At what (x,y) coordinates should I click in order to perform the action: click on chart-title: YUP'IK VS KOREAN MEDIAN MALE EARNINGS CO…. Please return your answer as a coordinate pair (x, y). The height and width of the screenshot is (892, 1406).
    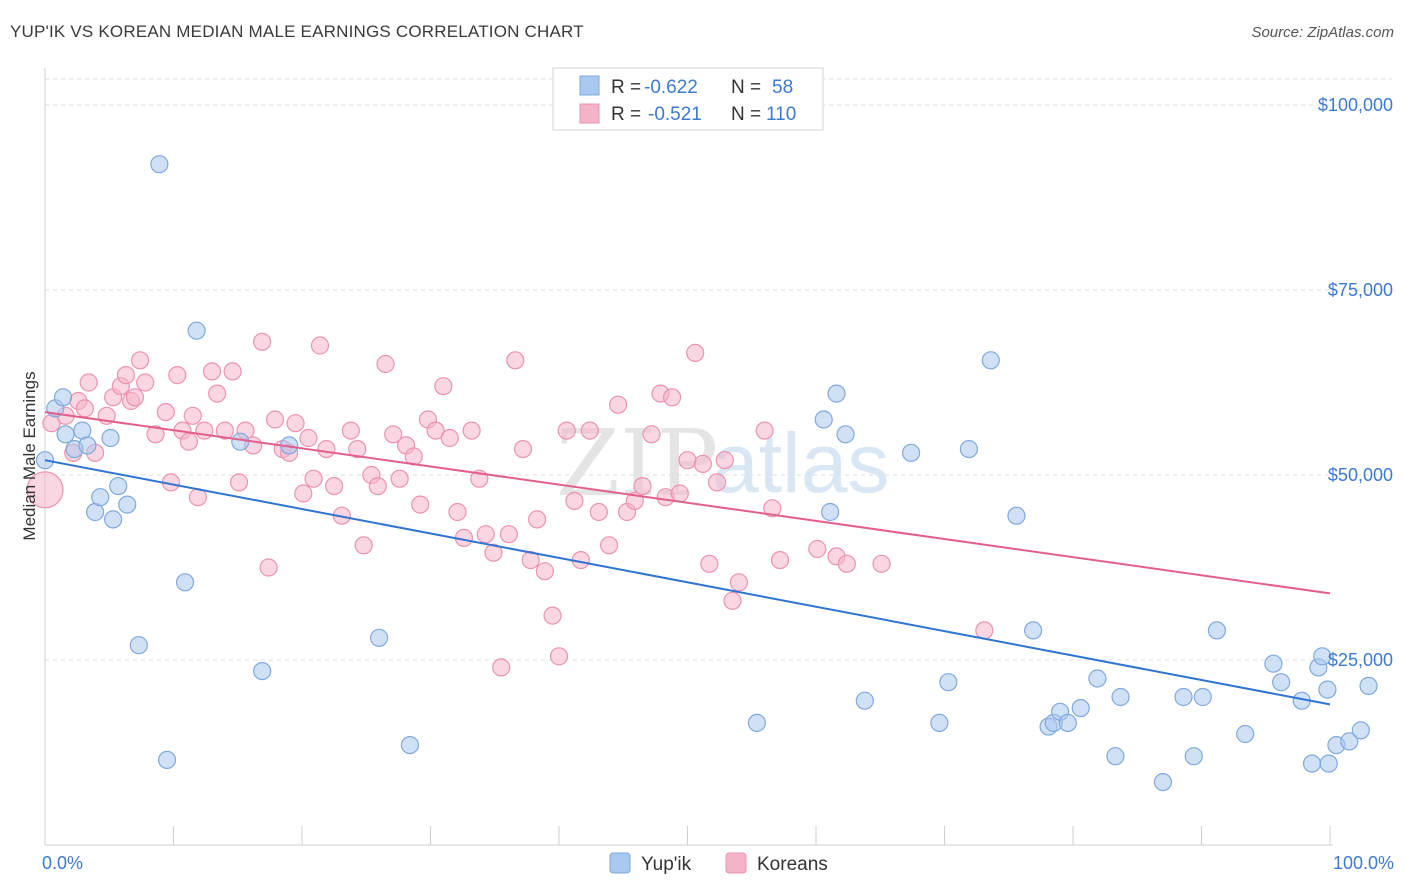
    Looking at the image, I should click on (297, 31).